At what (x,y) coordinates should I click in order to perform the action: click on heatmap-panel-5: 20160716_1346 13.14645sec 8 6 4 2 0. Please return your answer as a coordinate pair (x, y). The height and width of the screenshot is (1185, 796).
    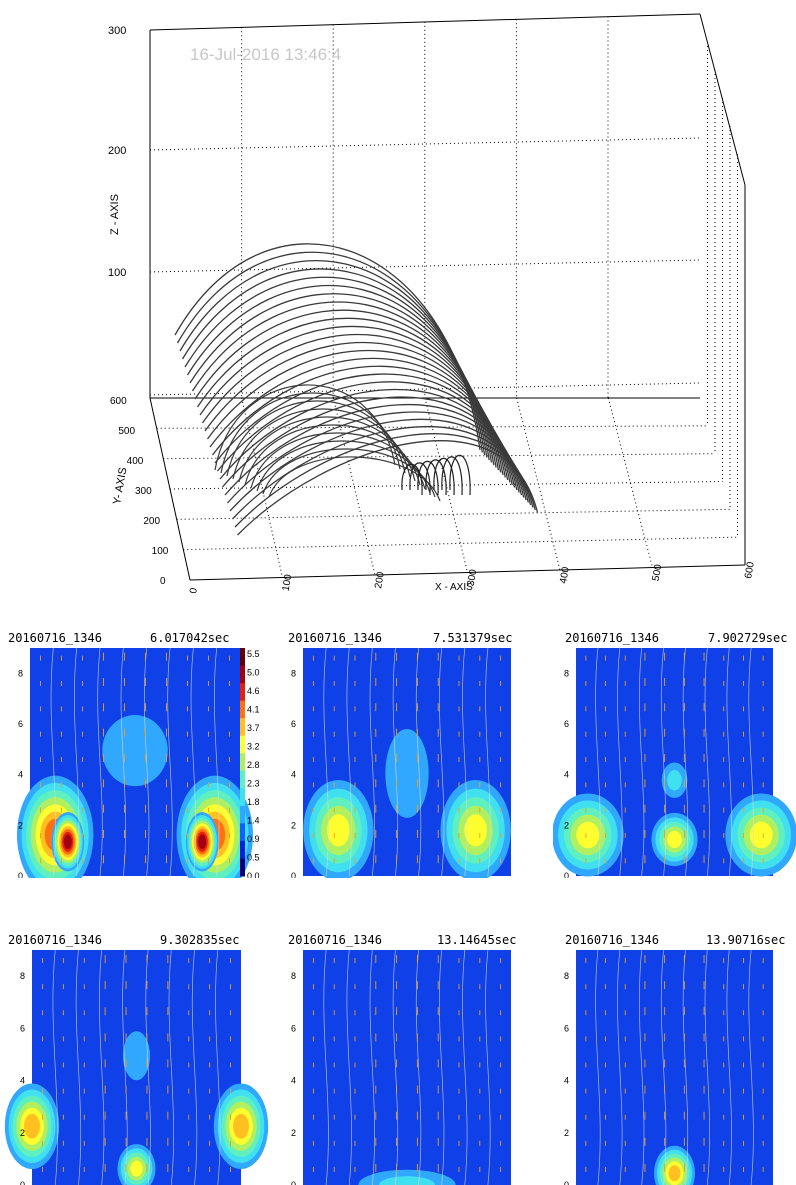
    Looking at the image, I should click on (405, 1057).